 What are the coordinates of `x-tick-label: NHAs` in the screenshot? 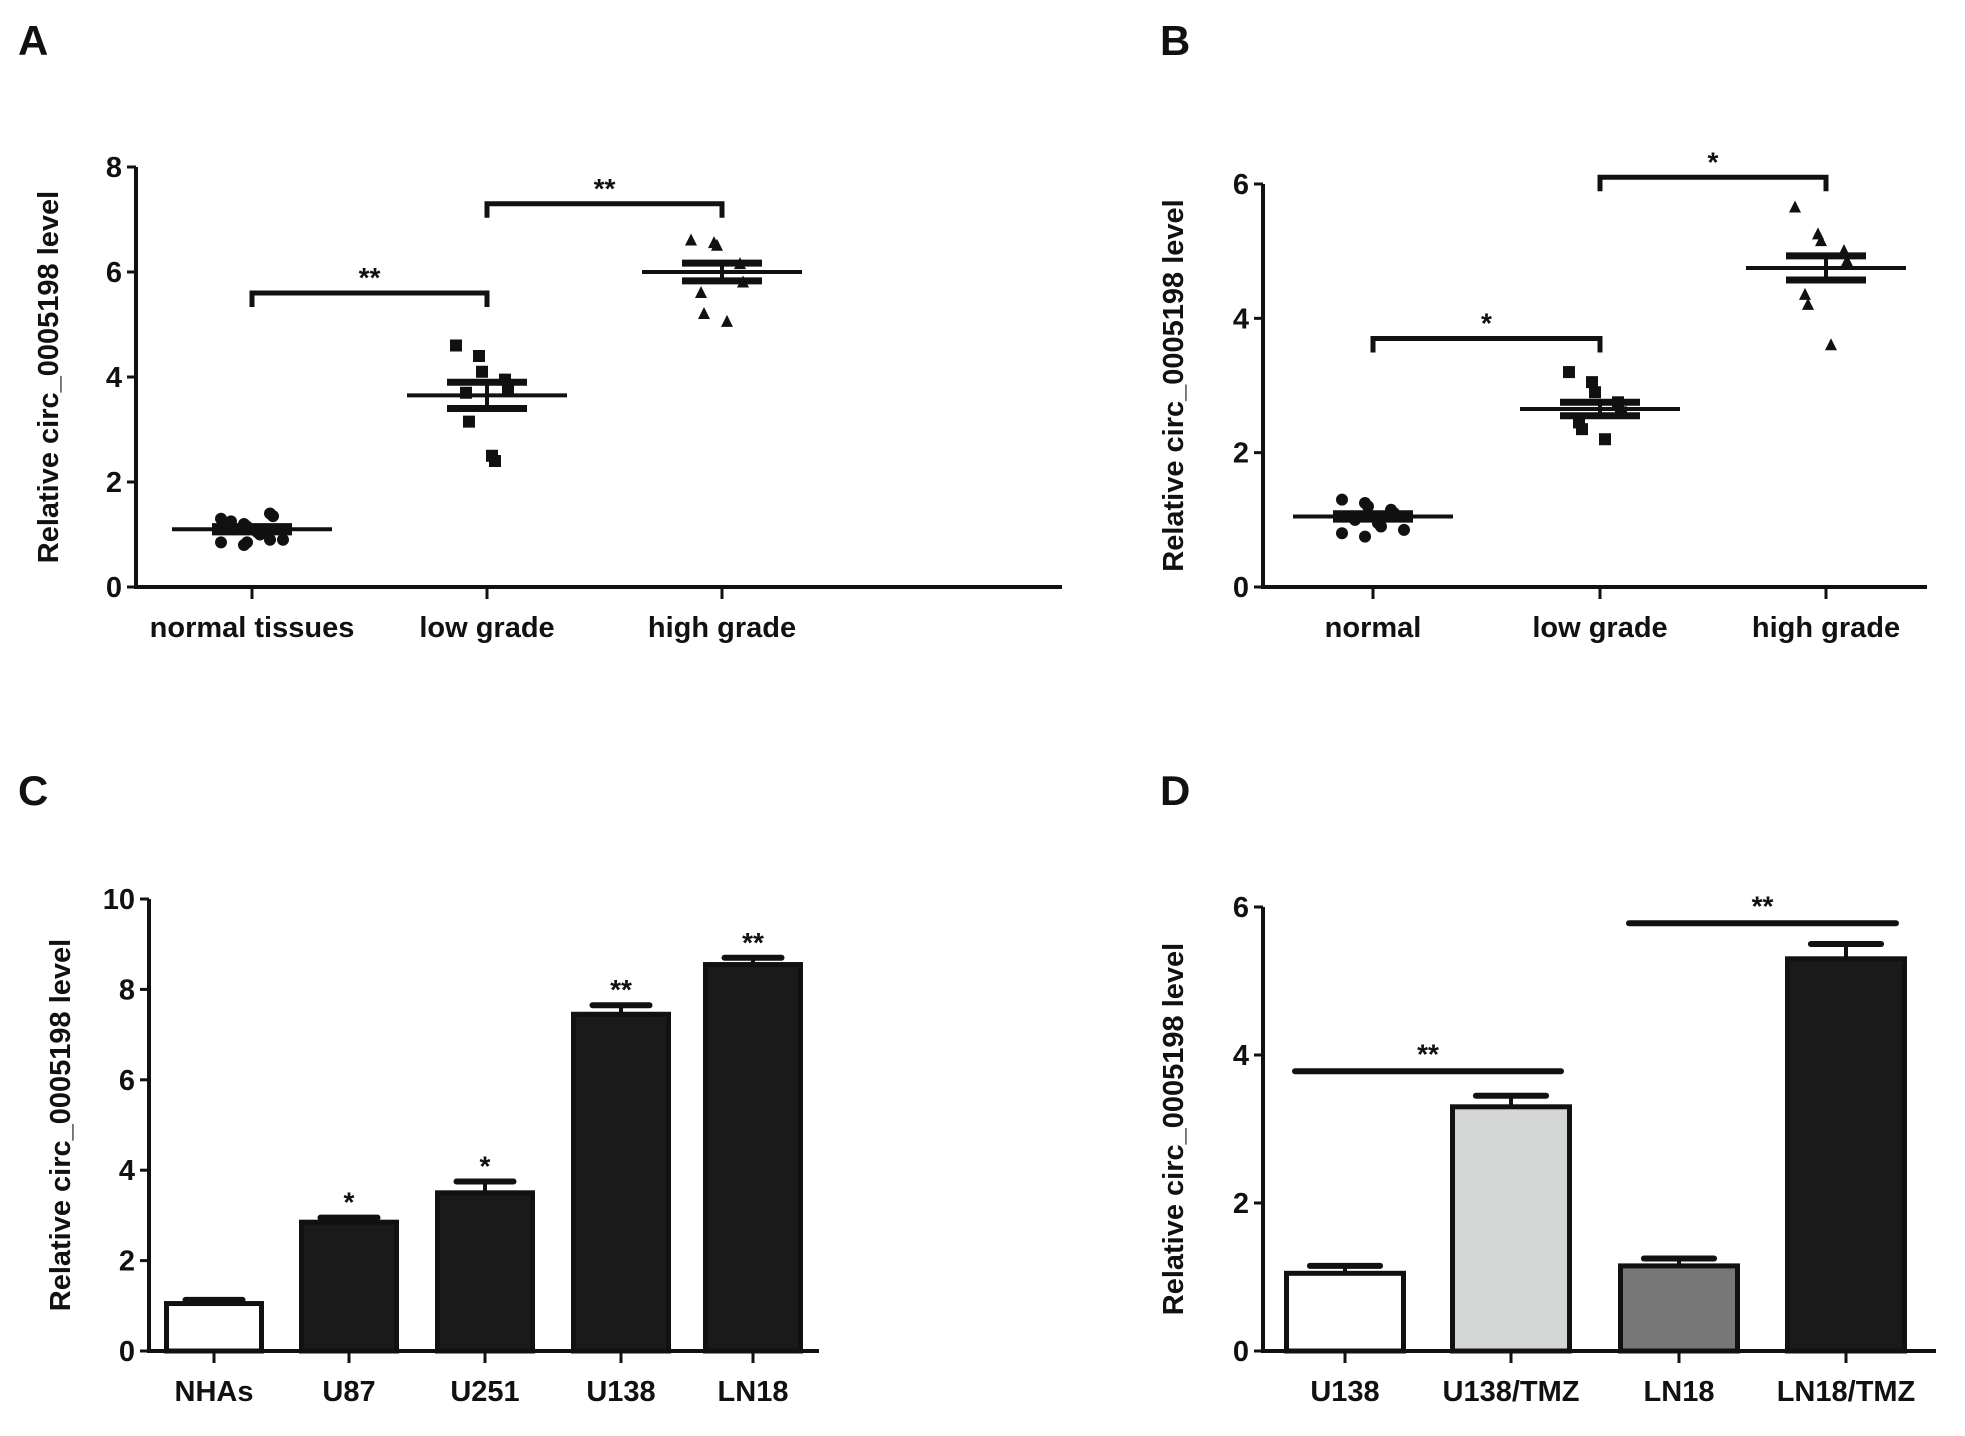 It's located at (214, 1392).